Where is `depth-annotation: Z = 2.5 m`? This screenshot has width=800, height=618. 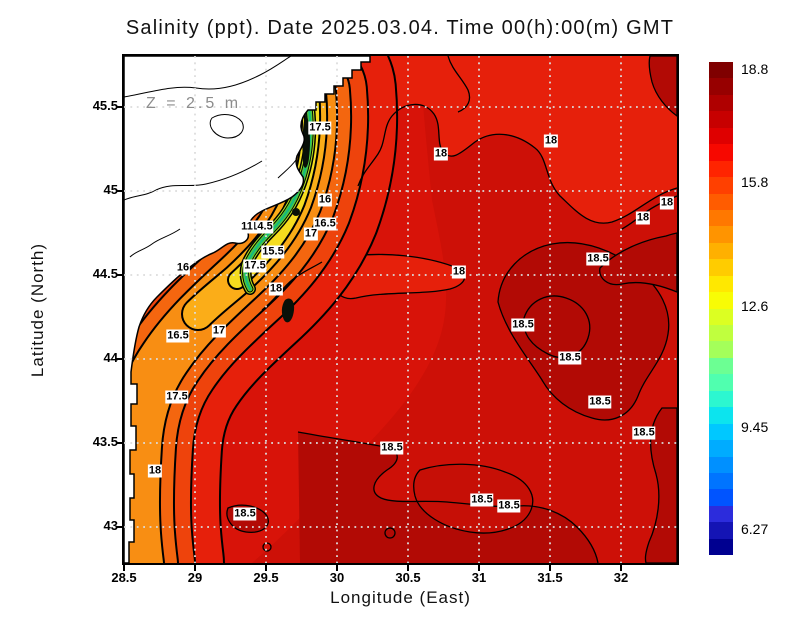
depth-annotation: Z = 2.5 m is located at coordinates (194, 103).